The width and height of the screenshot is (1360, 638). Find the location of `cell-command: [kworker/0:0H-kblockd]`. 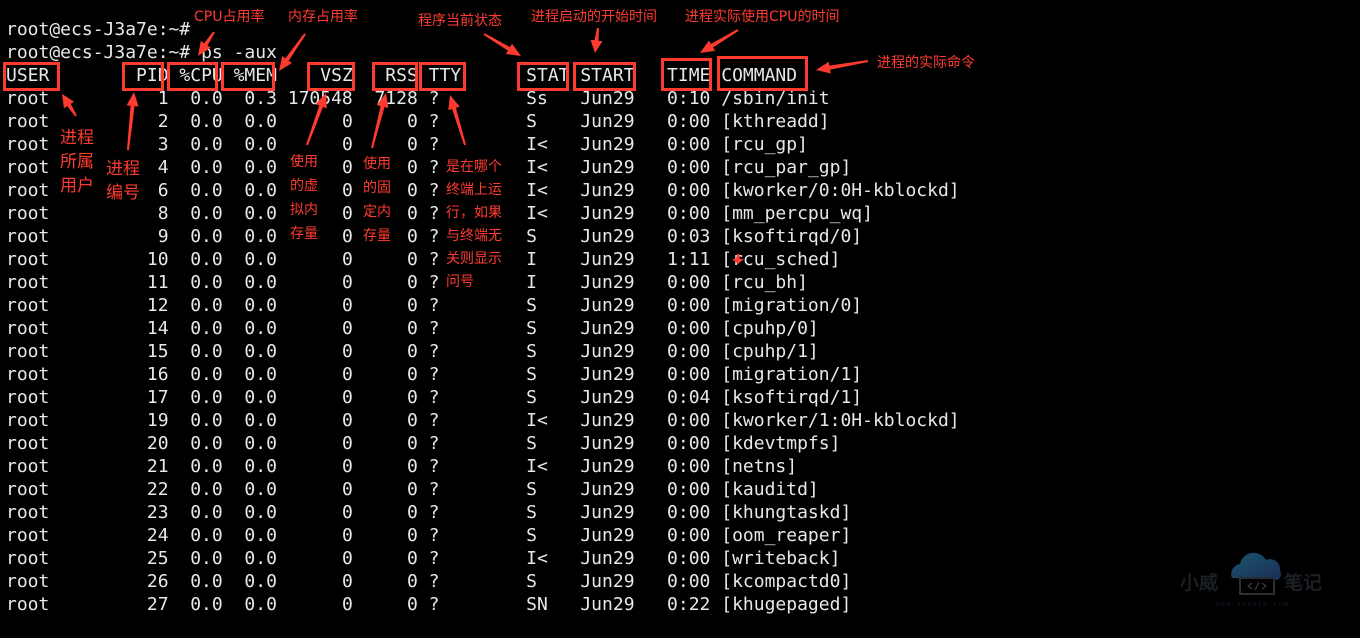

cell-command: [kworker/0:0H-kblockd] is located at coordinates (840, 190).